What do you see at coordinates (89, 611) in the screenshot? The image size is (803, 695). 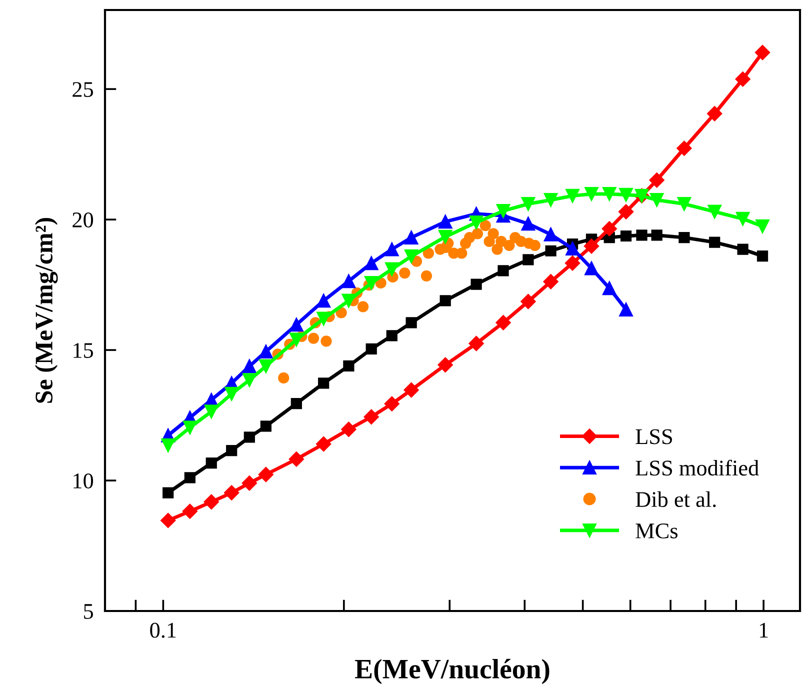 I see `y-tick-label: 5` at bounding box center [89, 611].